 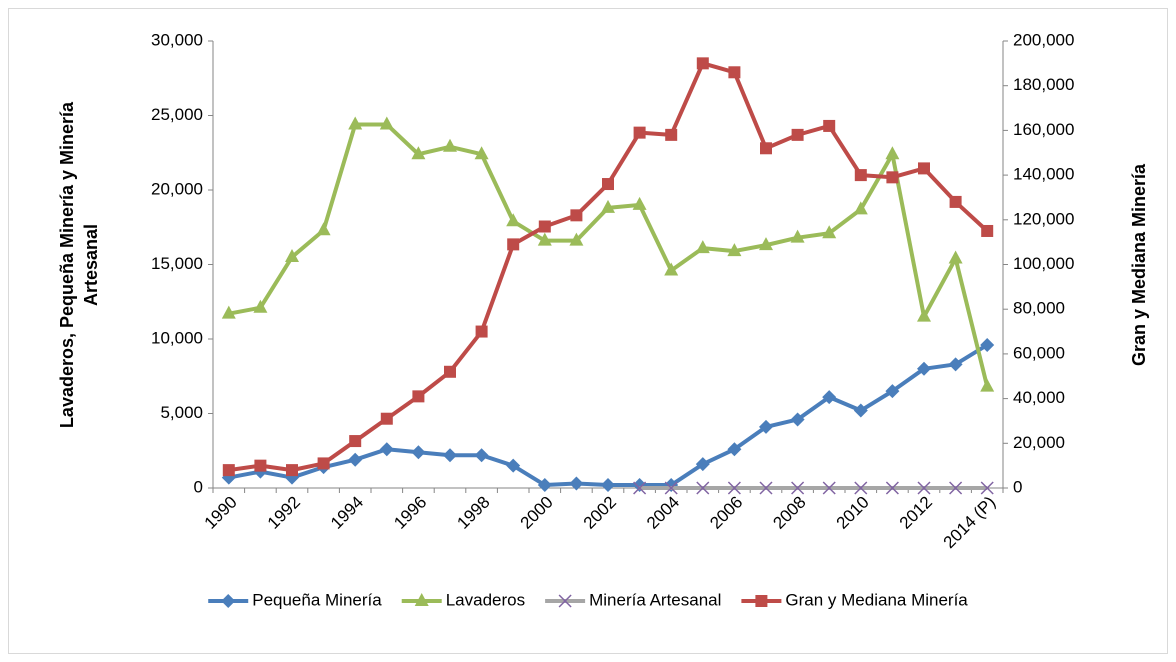 I want to click on y2-tick-label: 120,000, so click(x=1043, y=218).